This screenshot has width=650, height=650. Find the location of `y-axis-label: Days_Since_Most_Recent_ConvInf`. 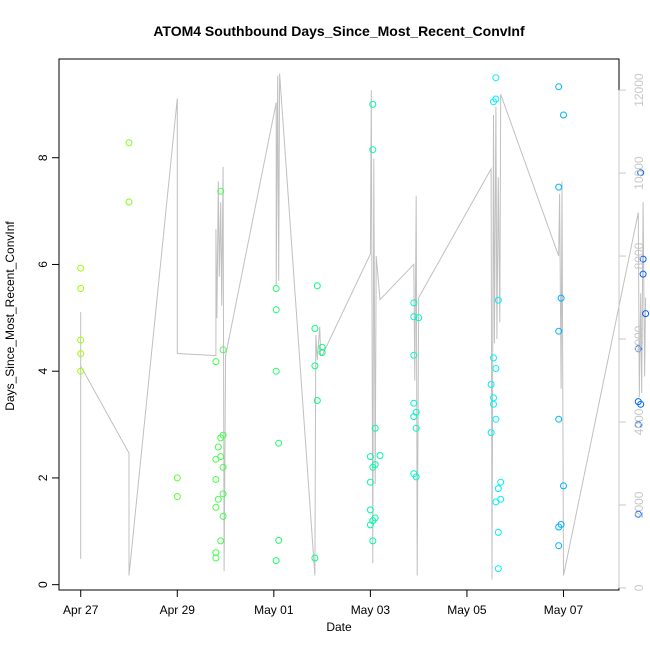

y-axis-label: Days_Since_Most_Recent_ConvInf is located at coordinates (10, 316).